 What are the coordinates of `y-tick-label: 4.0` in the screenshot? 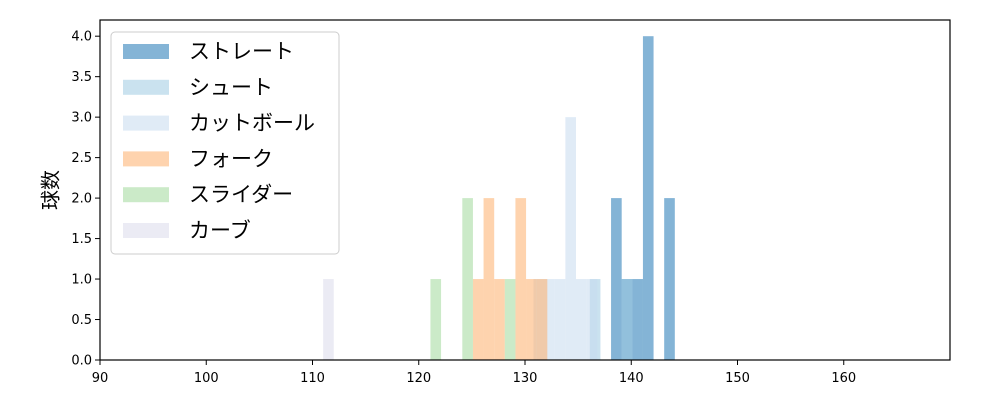 It's located at (81, 37).